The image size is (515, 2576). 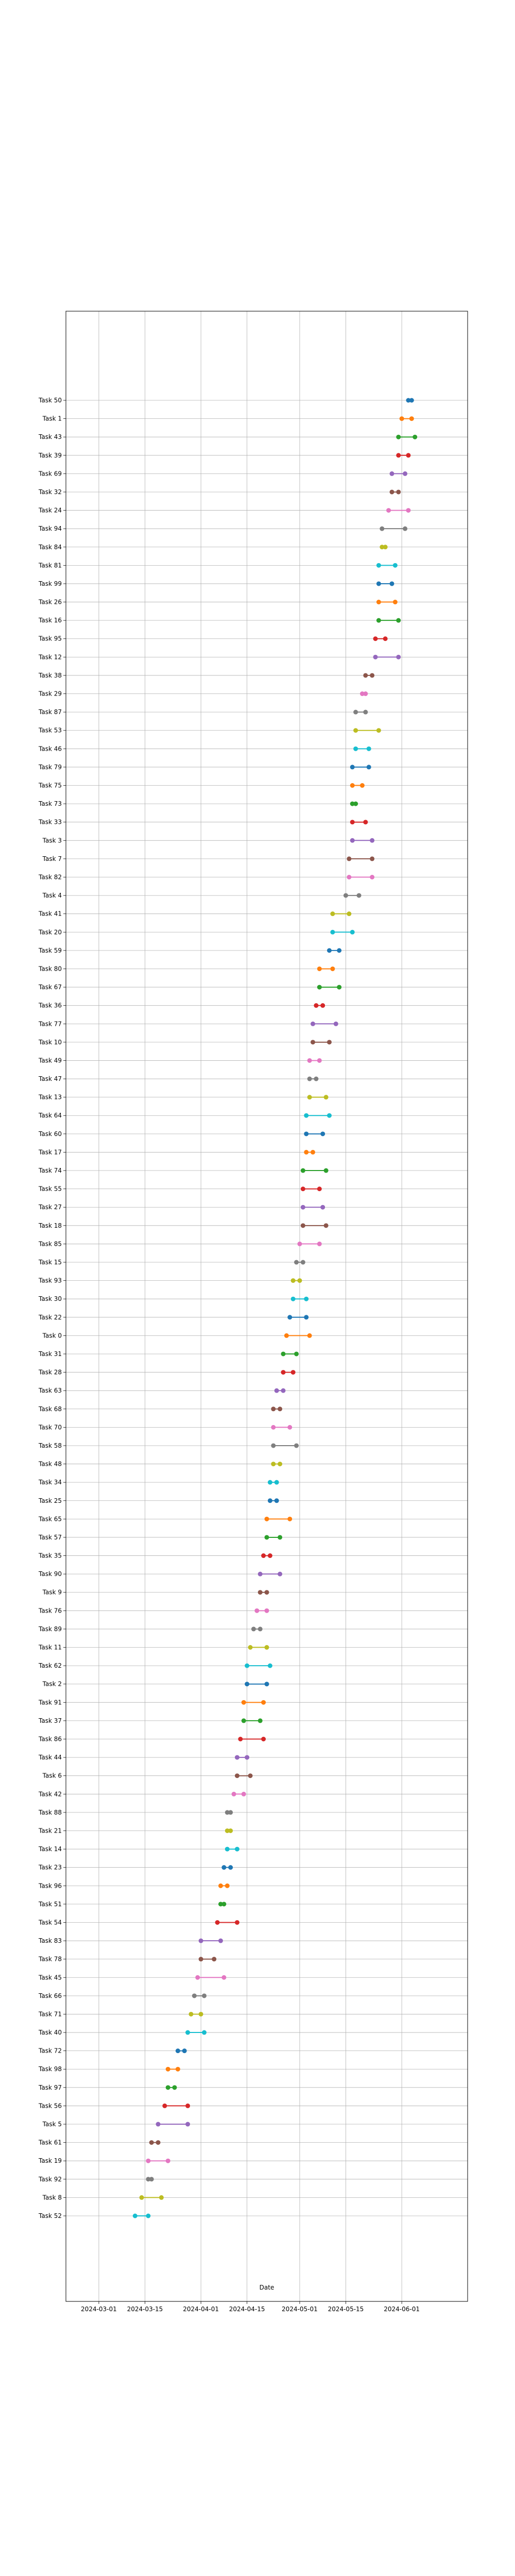 I want to click on y-tick-label: Task 25, so click(x=50, y=1500).